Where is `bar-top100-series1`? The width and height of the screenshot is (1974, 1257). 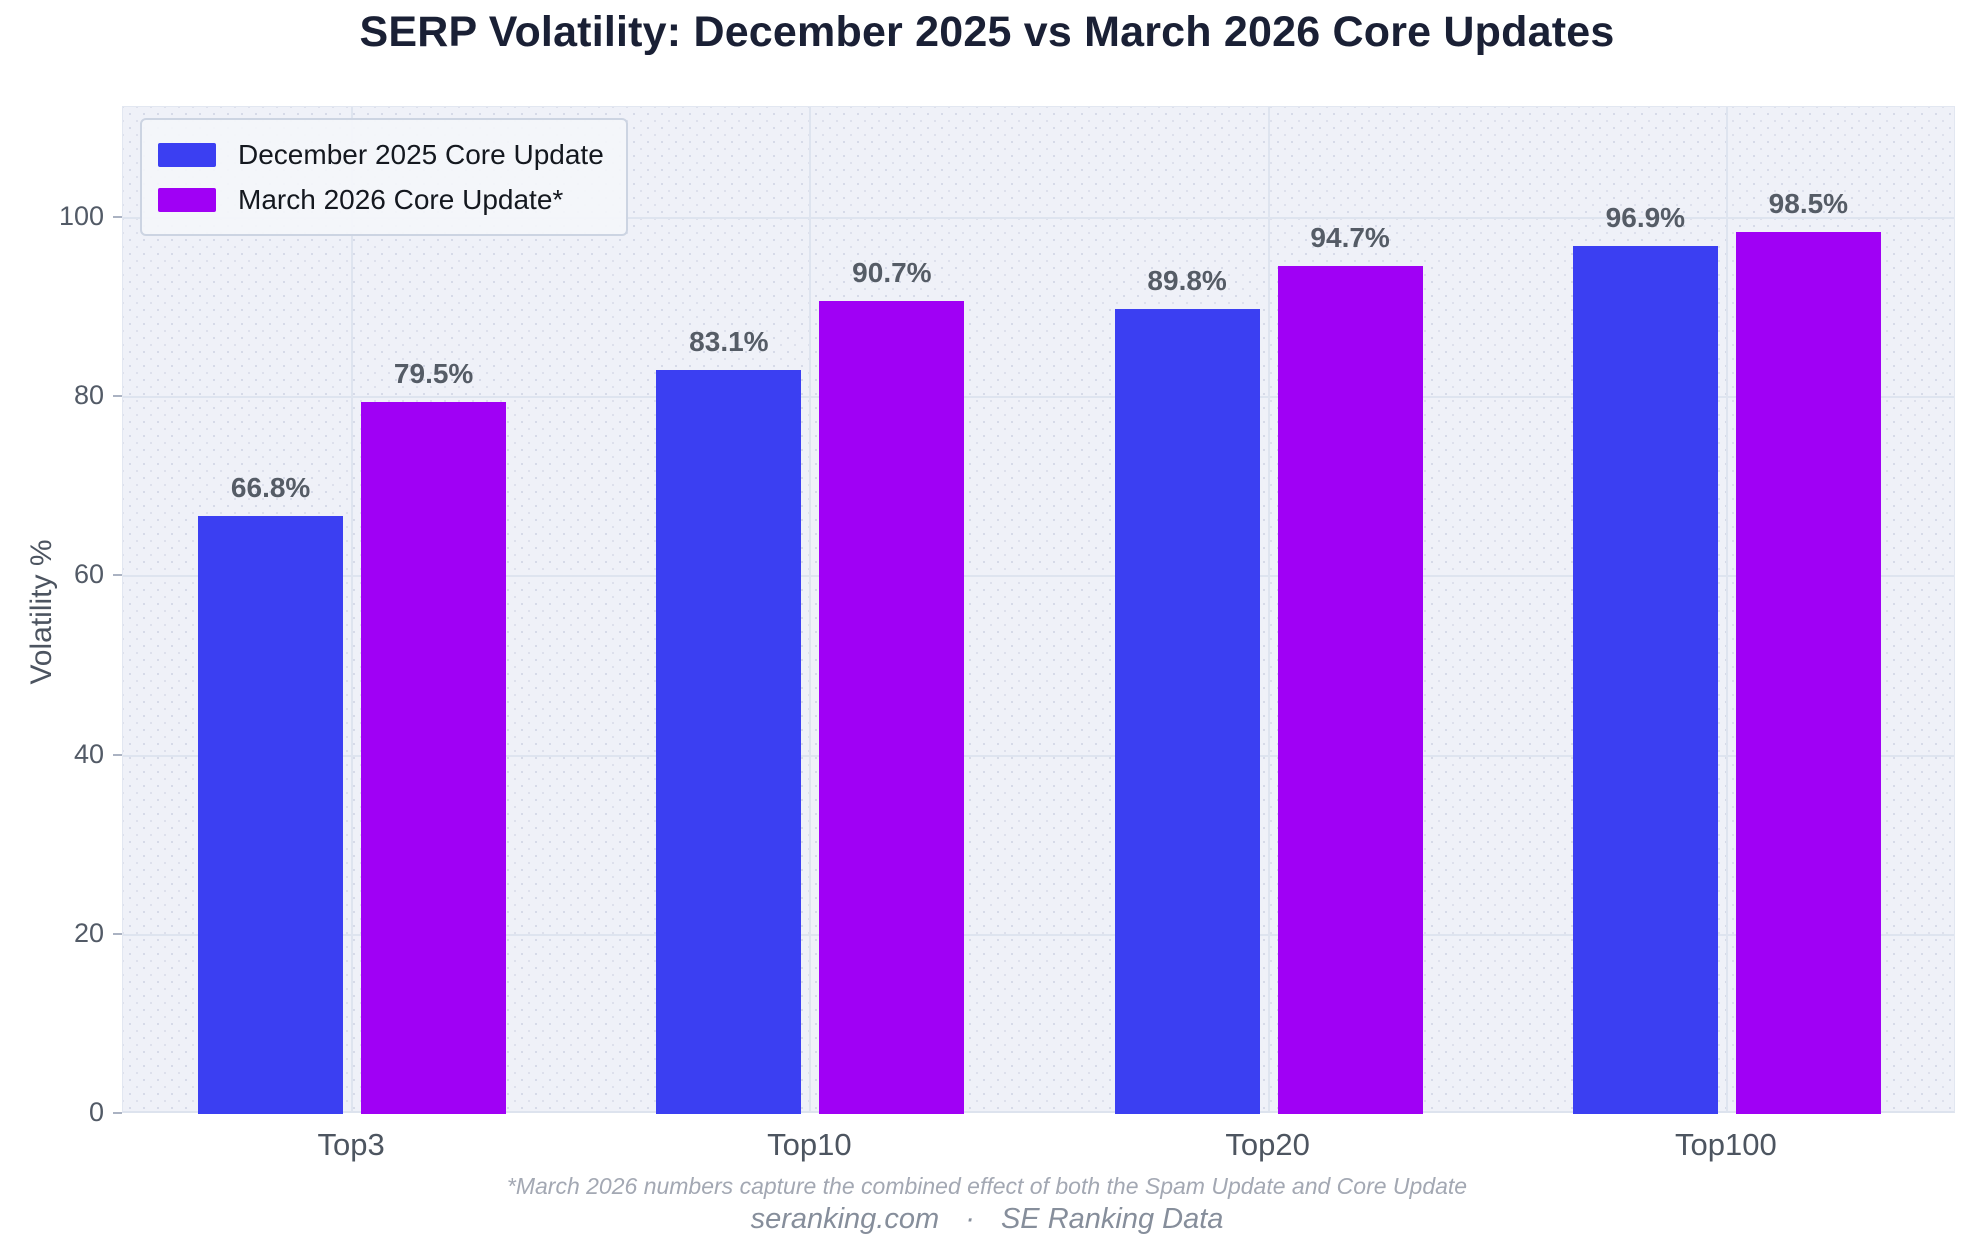 bar-top100-series1 is located at coordinates (1645, 679).